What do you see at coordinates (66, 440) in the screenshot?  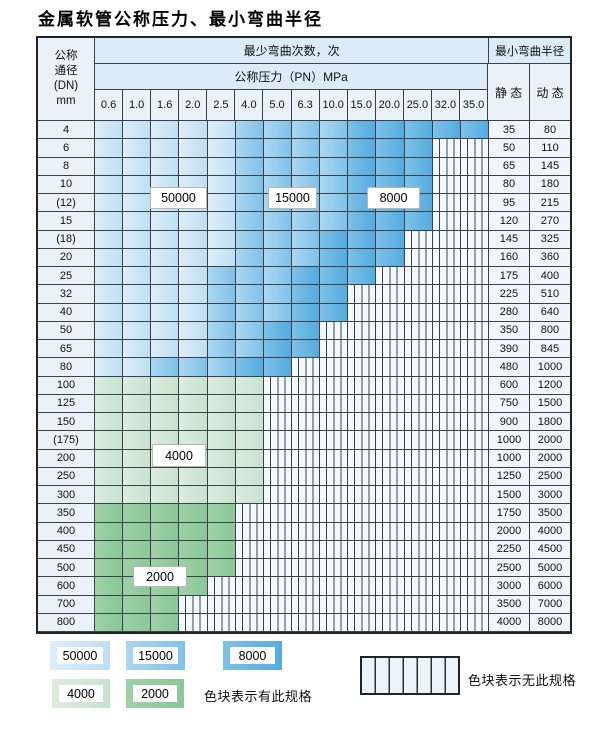 I see `dn-cell: (175)` at bounding box center [66, 440].